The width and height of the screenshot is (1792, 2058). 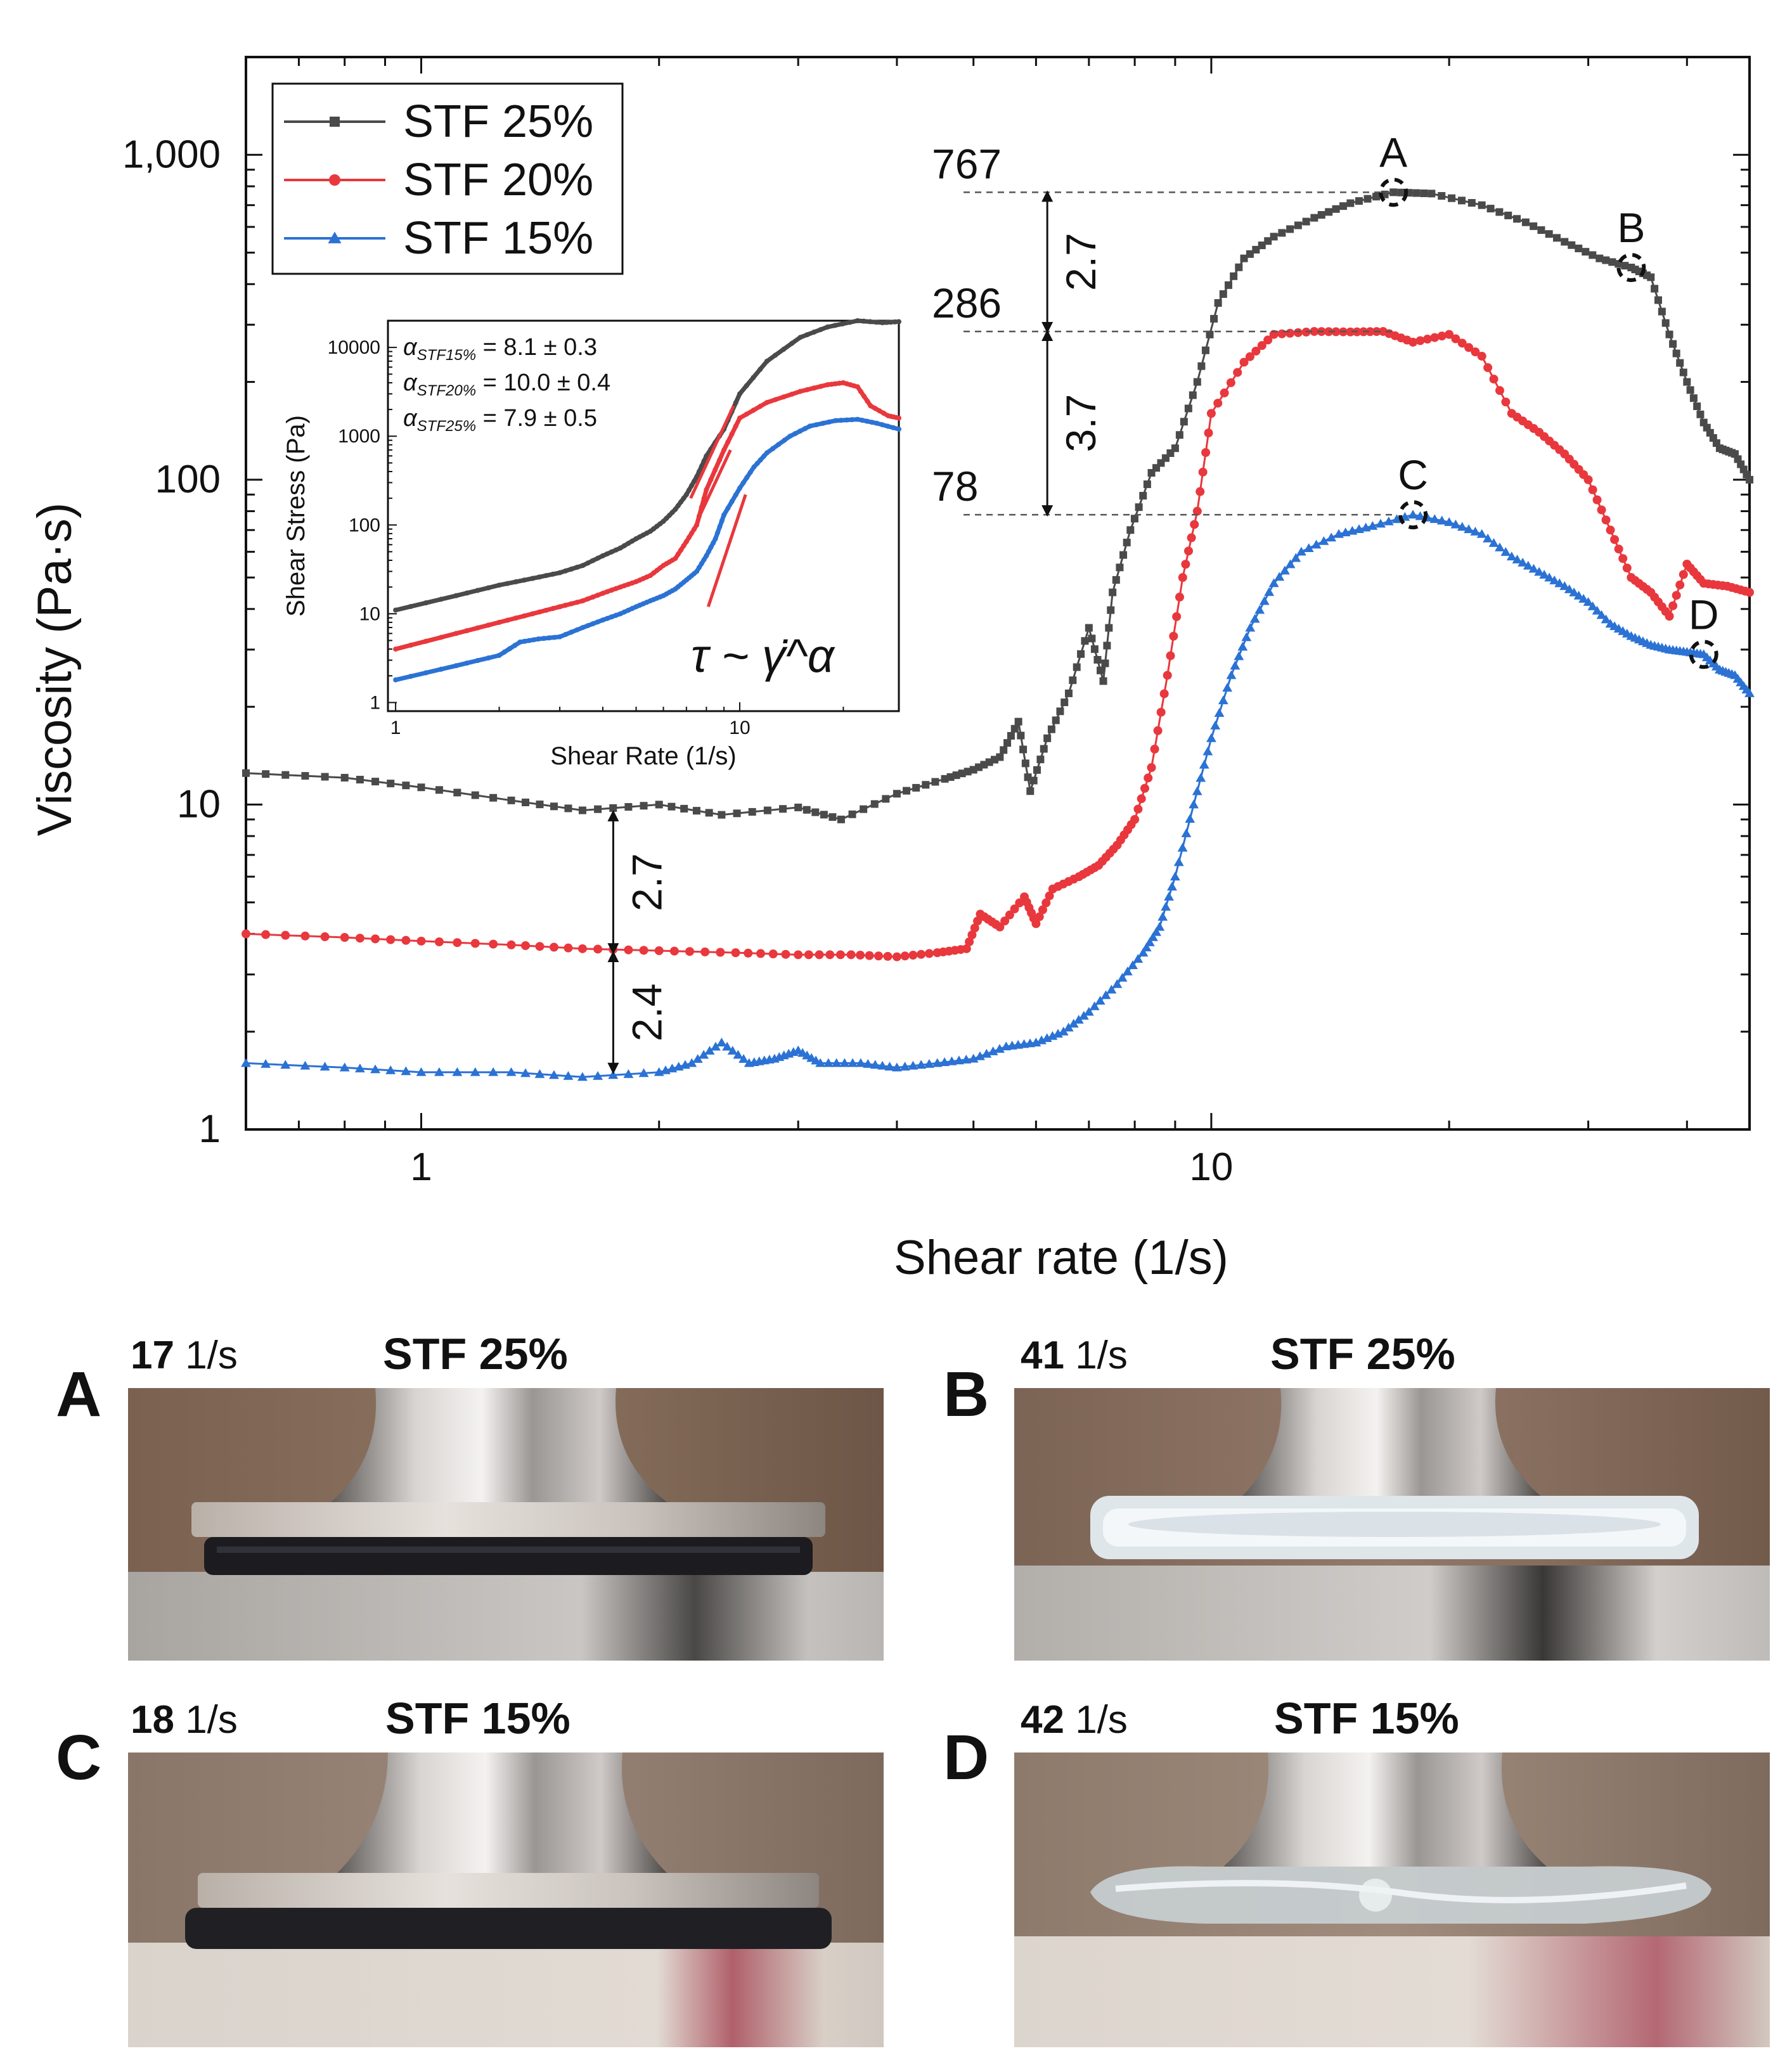 I want to click on rheometer-photo-c, so click(x=506, y=1900).